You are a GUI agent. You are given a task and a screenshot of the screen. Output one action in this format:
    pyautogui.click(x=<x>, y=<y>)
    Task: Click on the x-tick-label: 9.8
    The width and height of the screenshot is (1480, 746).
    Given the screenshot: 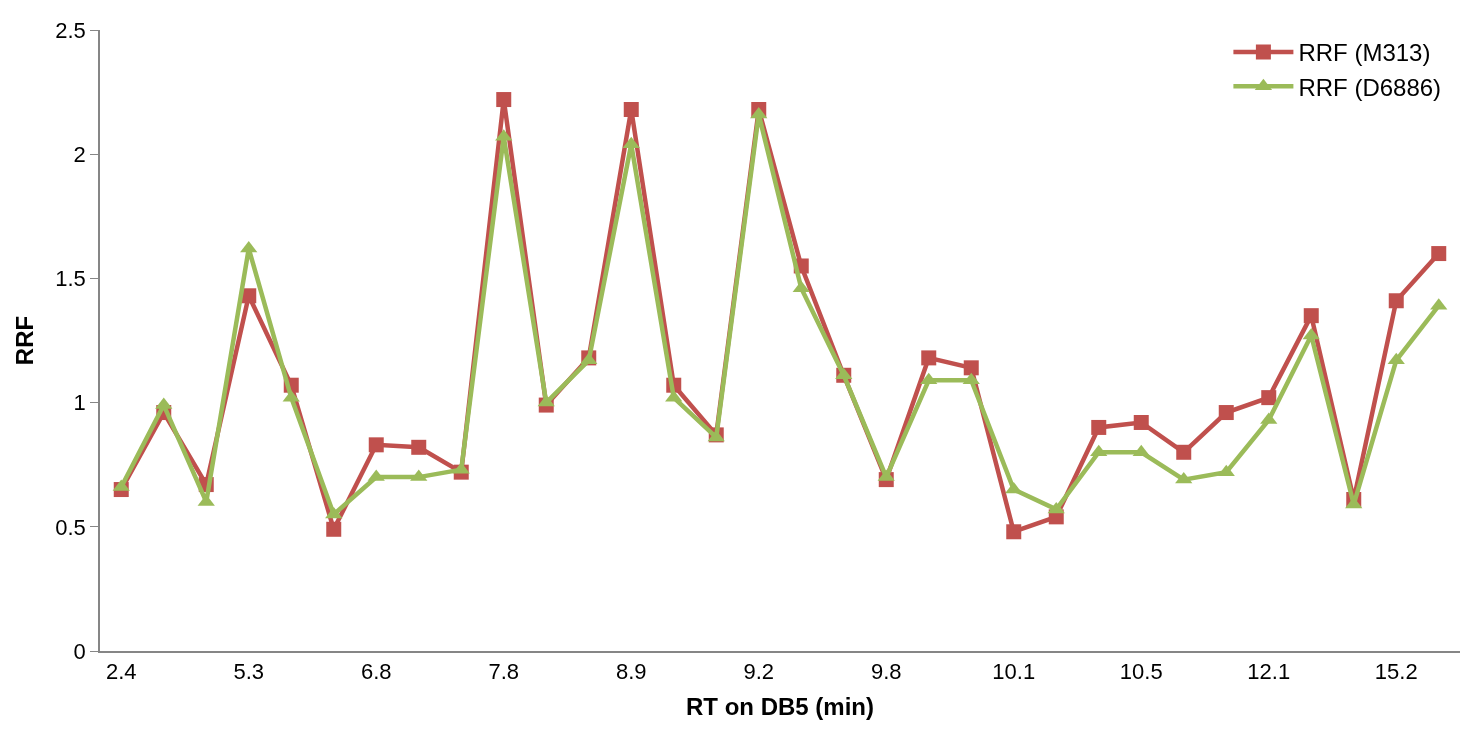 What is the action you would take?
    pyautogui.click(x=886, y=672)
    